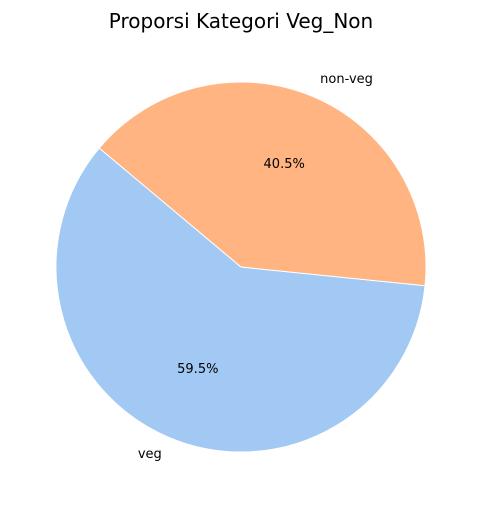  I want to click on chart-title: Proporsi Kategori Veg_Non, so click(241, 21).